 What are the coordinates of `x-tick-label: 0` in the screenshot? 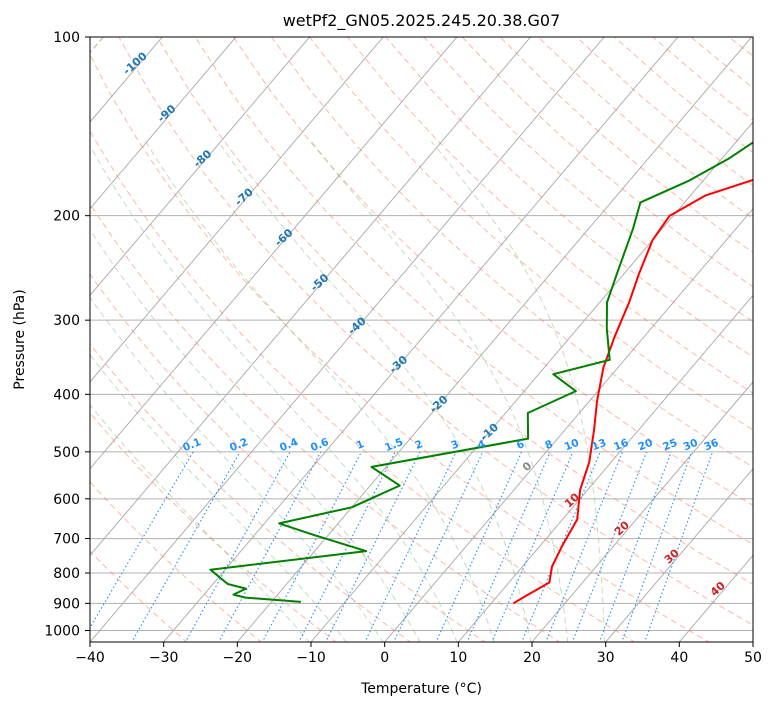 It's located at (384, 658).